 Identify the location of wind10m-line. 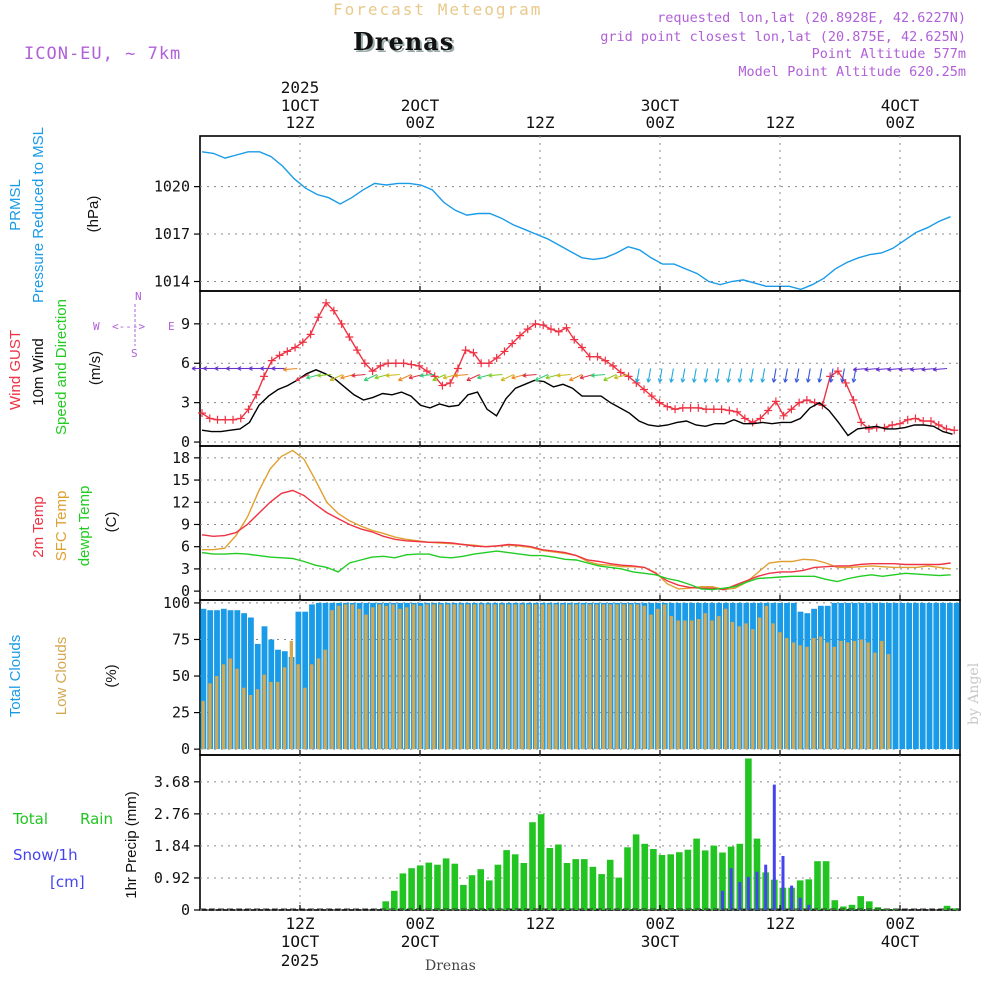
(577, 403).